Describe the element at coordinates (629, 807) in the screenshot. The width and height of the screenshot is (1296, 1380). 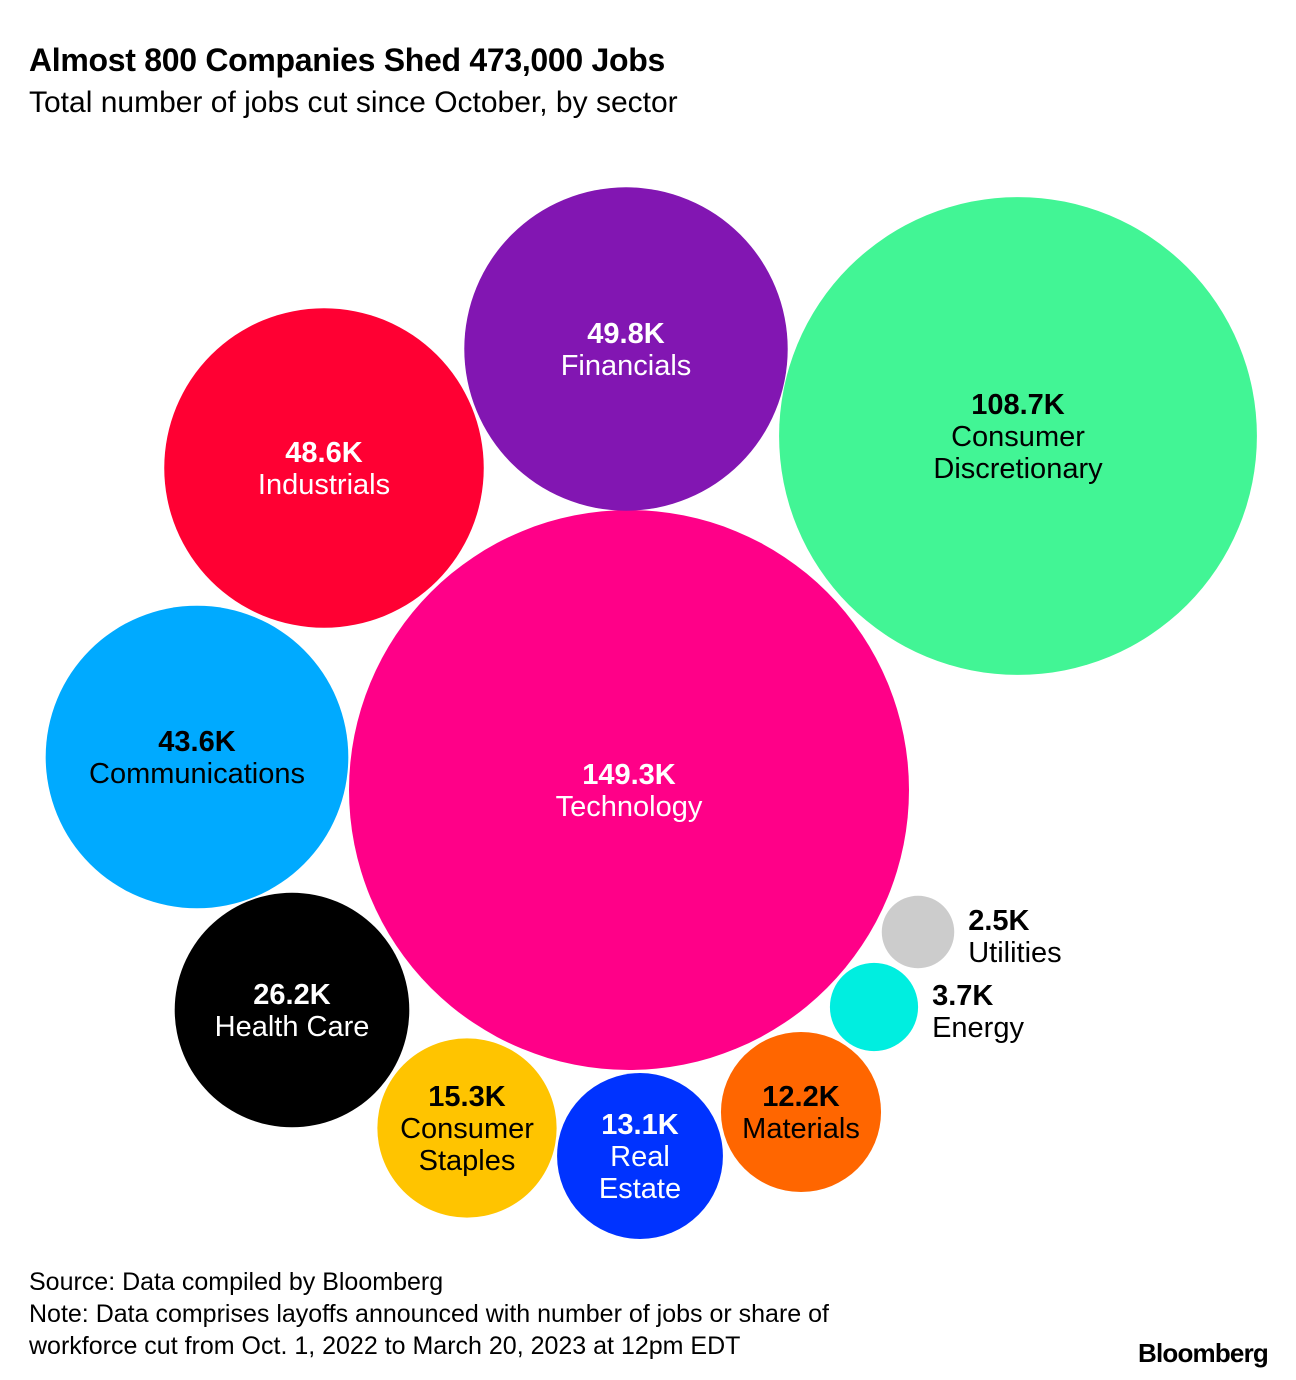
I see `sector-label-technology: Technology` at that location.